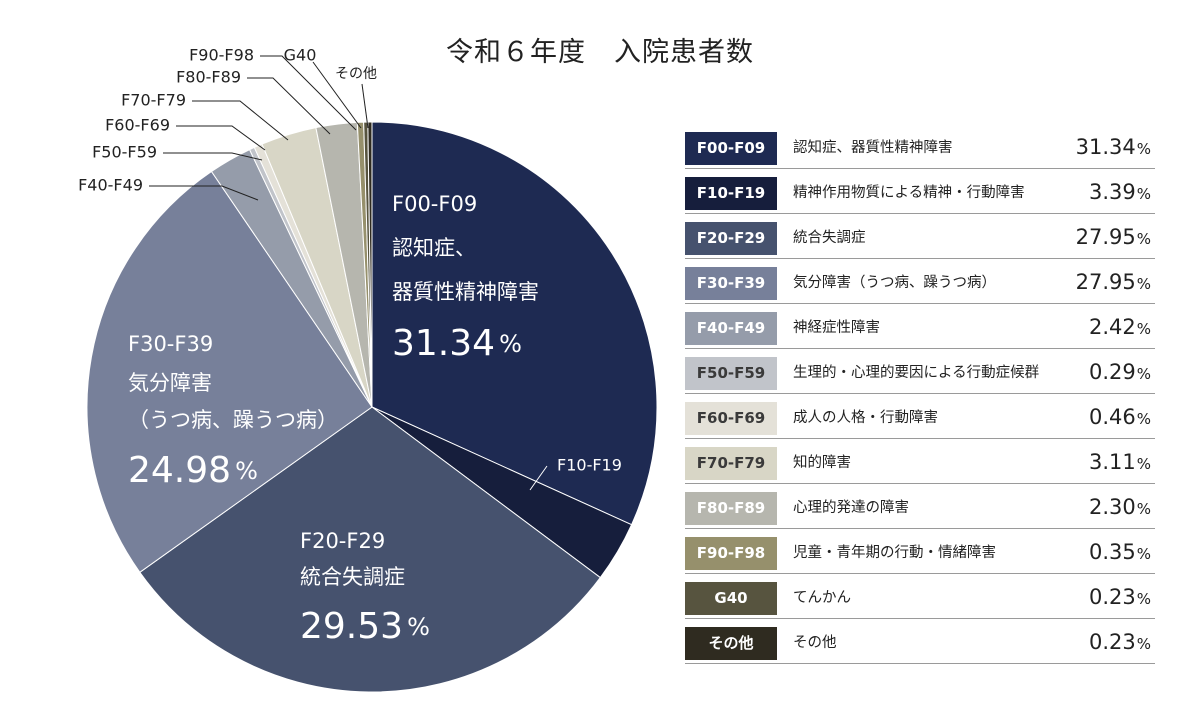 This screenshot has width=1200, height=721. What do you see at coordinates (342, 541) in the screenshot?
I see `inside-label-F20-F29-line-0: F20-F29` at bounding box center [342, 541].